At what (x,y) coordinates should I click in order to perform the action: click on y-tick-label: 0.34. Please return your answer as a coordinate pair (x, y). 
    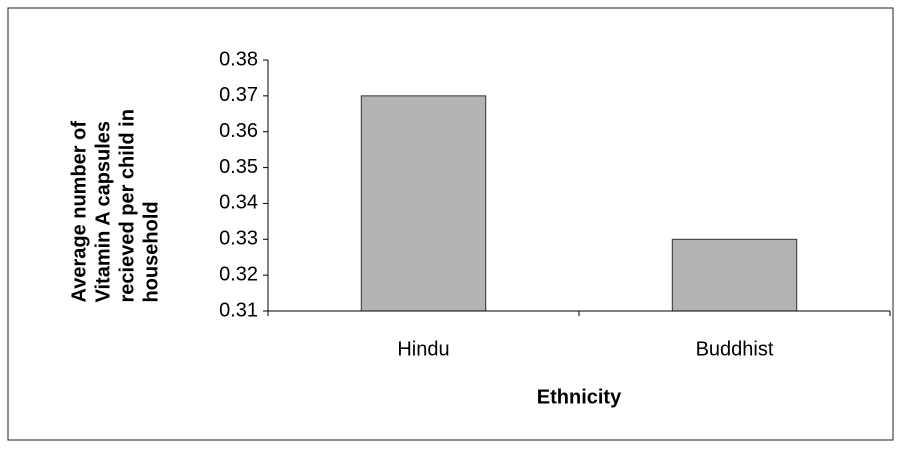
    Looking at the image, I should click on (238, 203).